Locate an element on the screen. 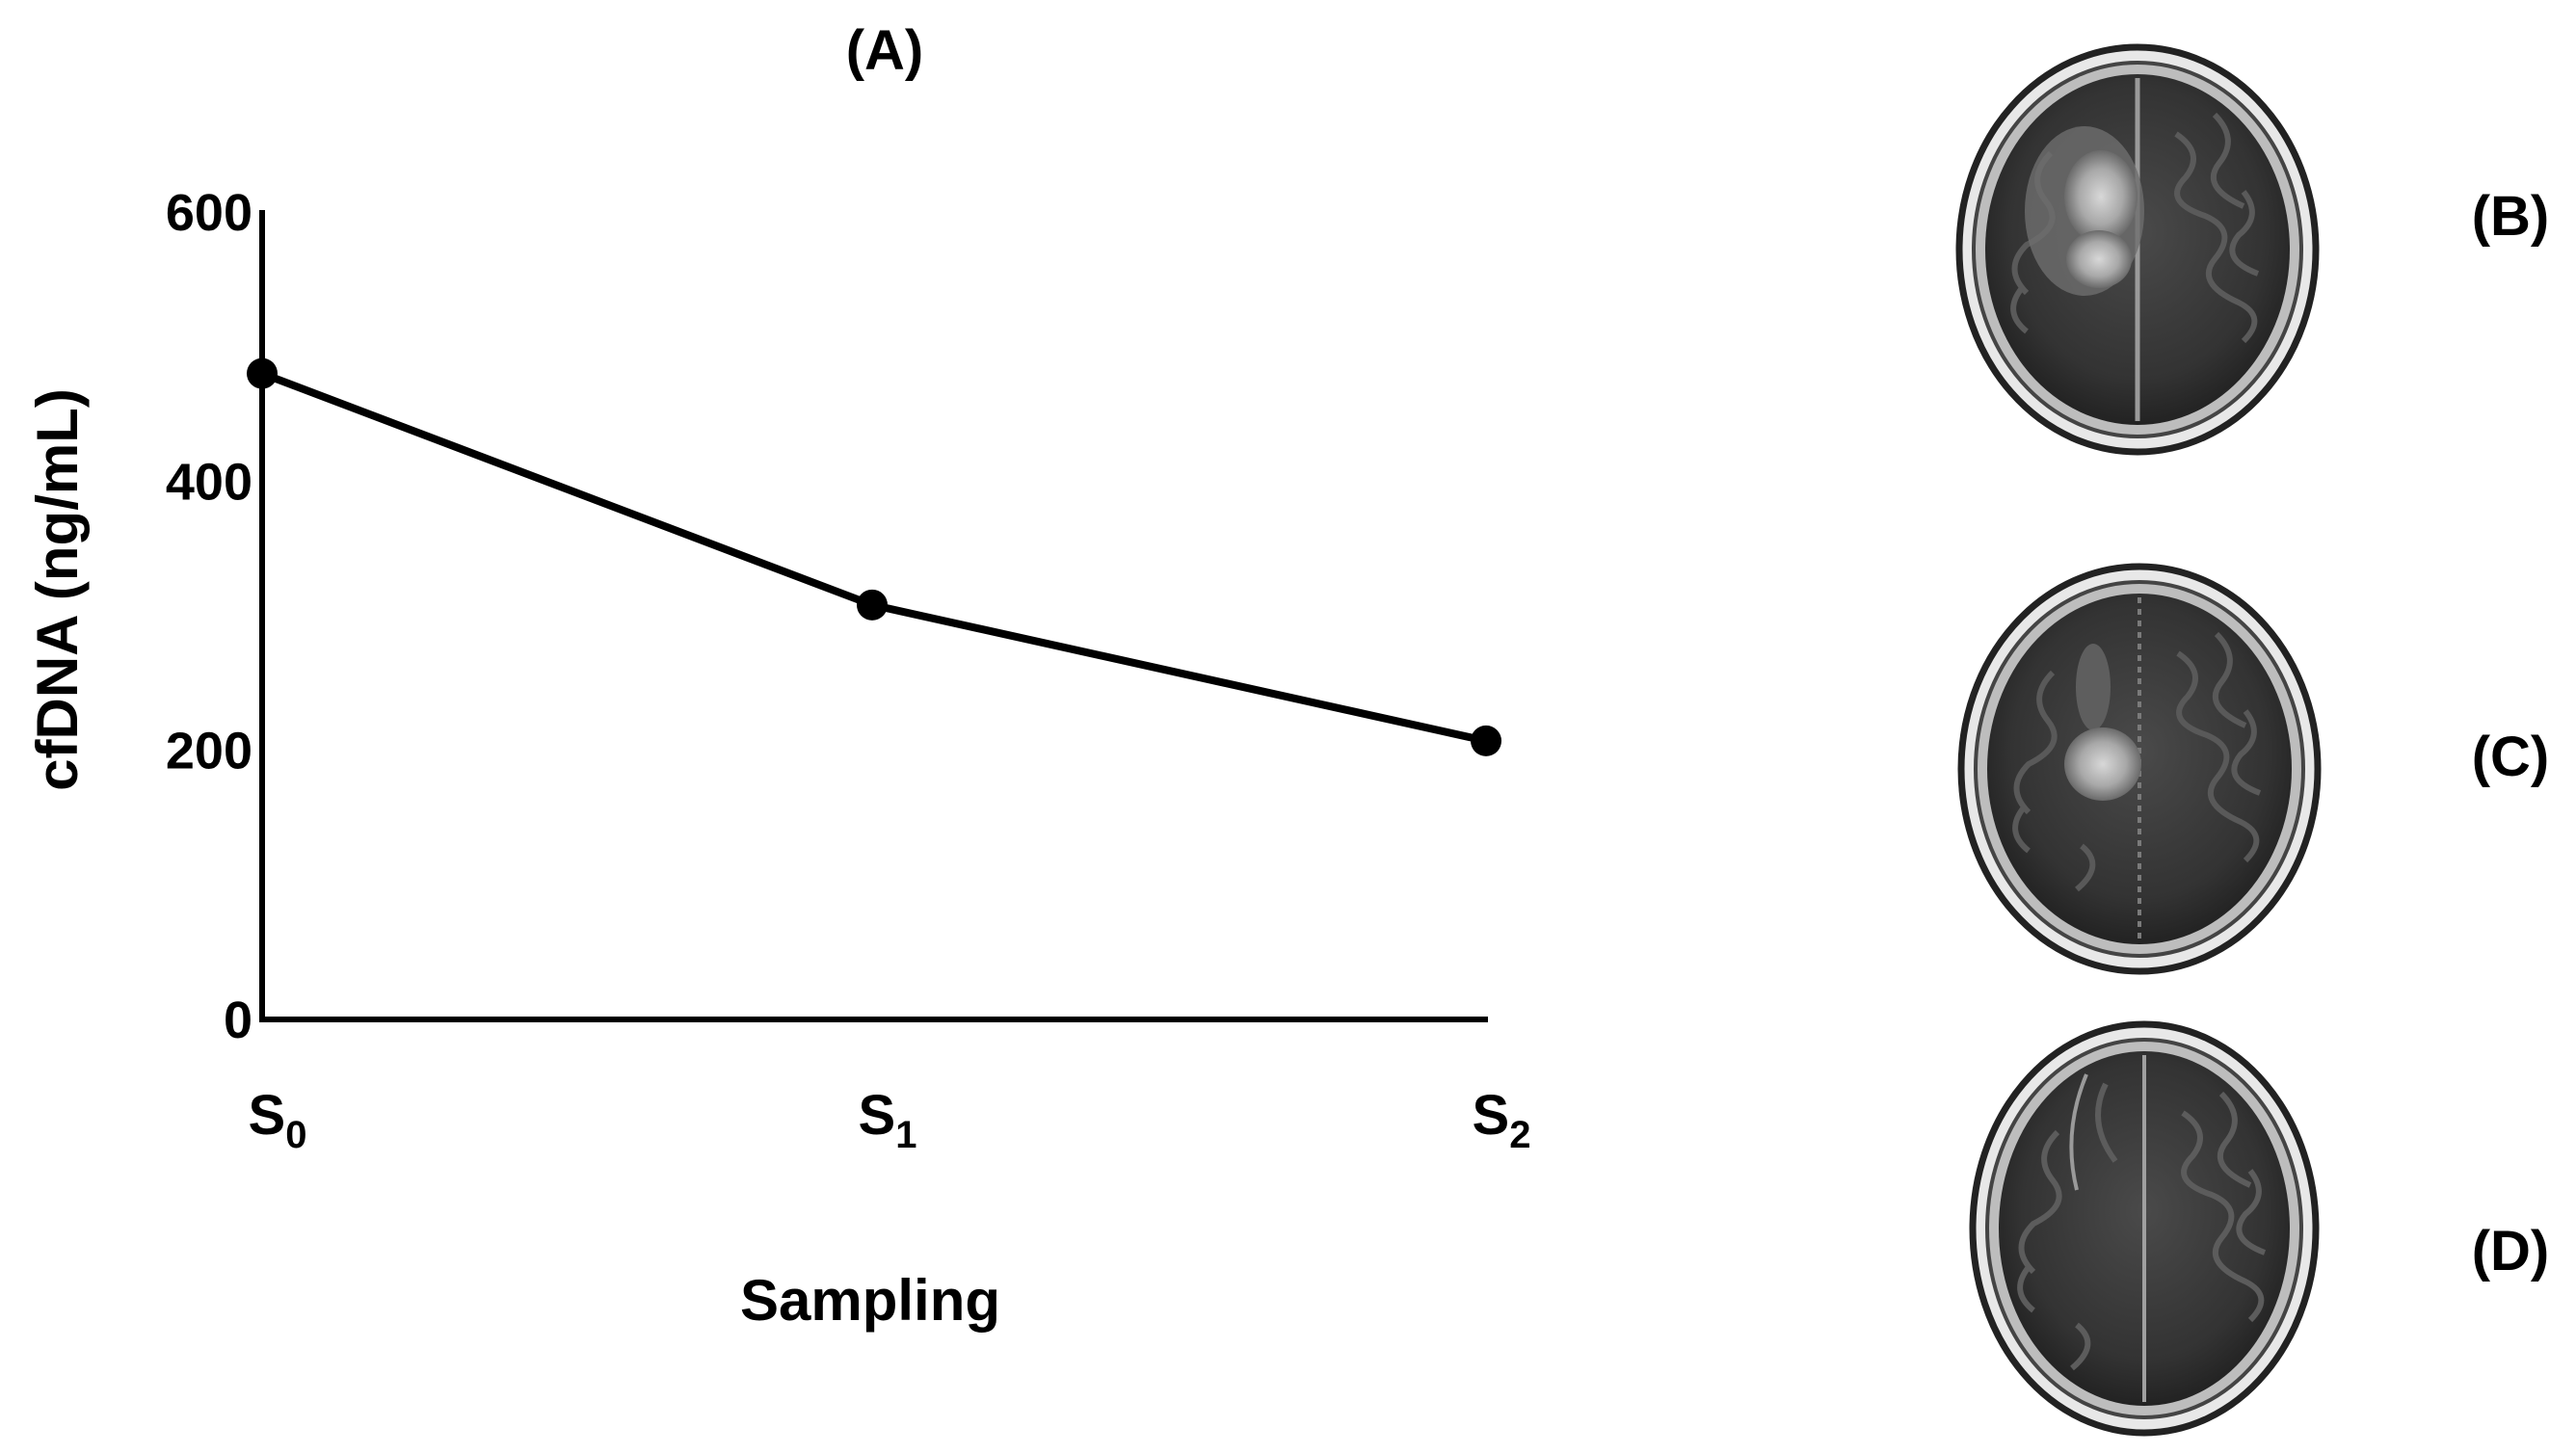 The image size is (2576, 1454). x-tick-label: S0 is located at coordinates (278, 1120).